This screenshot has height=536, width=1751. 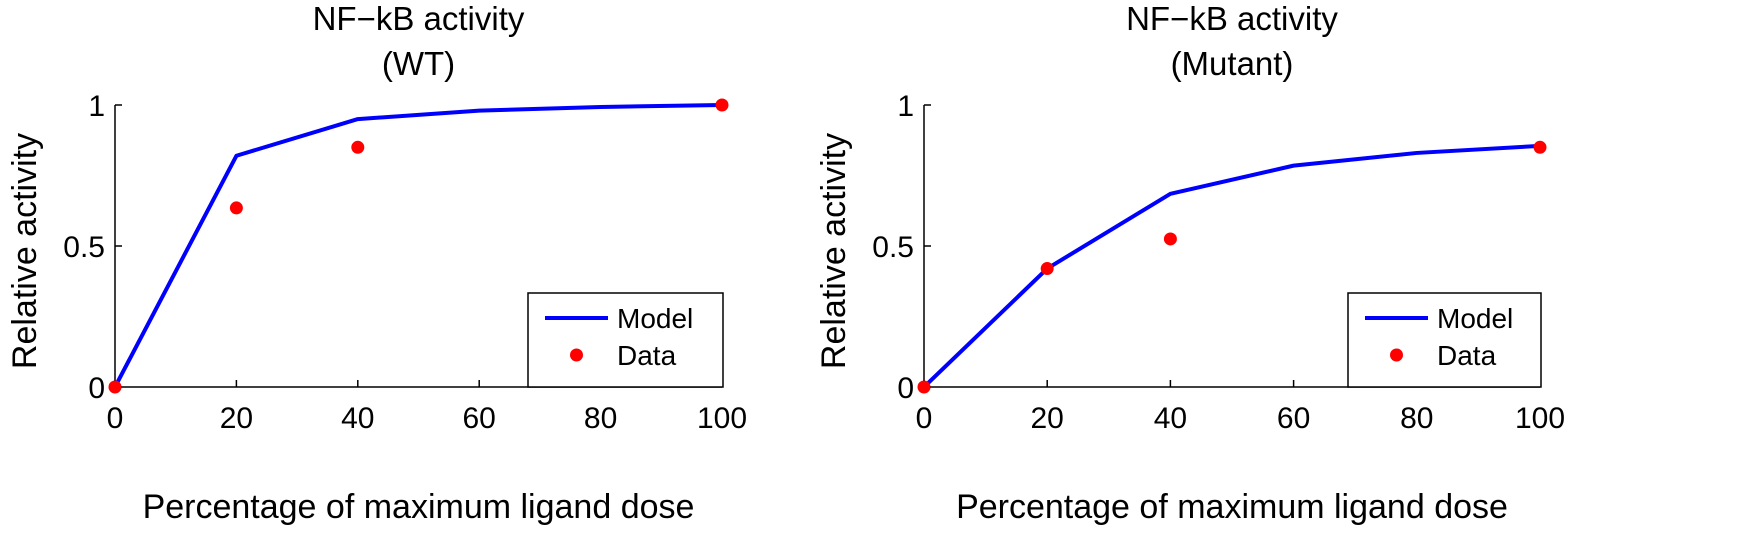 I want to click on chart-title-line-2: (WT), so click(x=418, y=63).